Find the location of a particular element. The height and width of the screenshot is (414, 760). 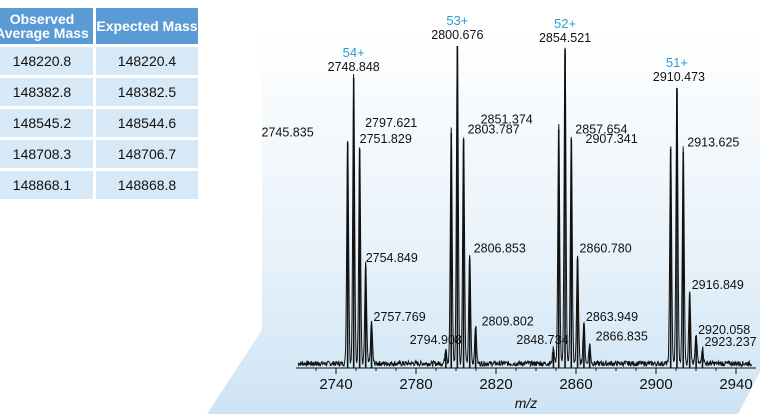

peak-label: 2863.949 is located at coordinates (612, 317).